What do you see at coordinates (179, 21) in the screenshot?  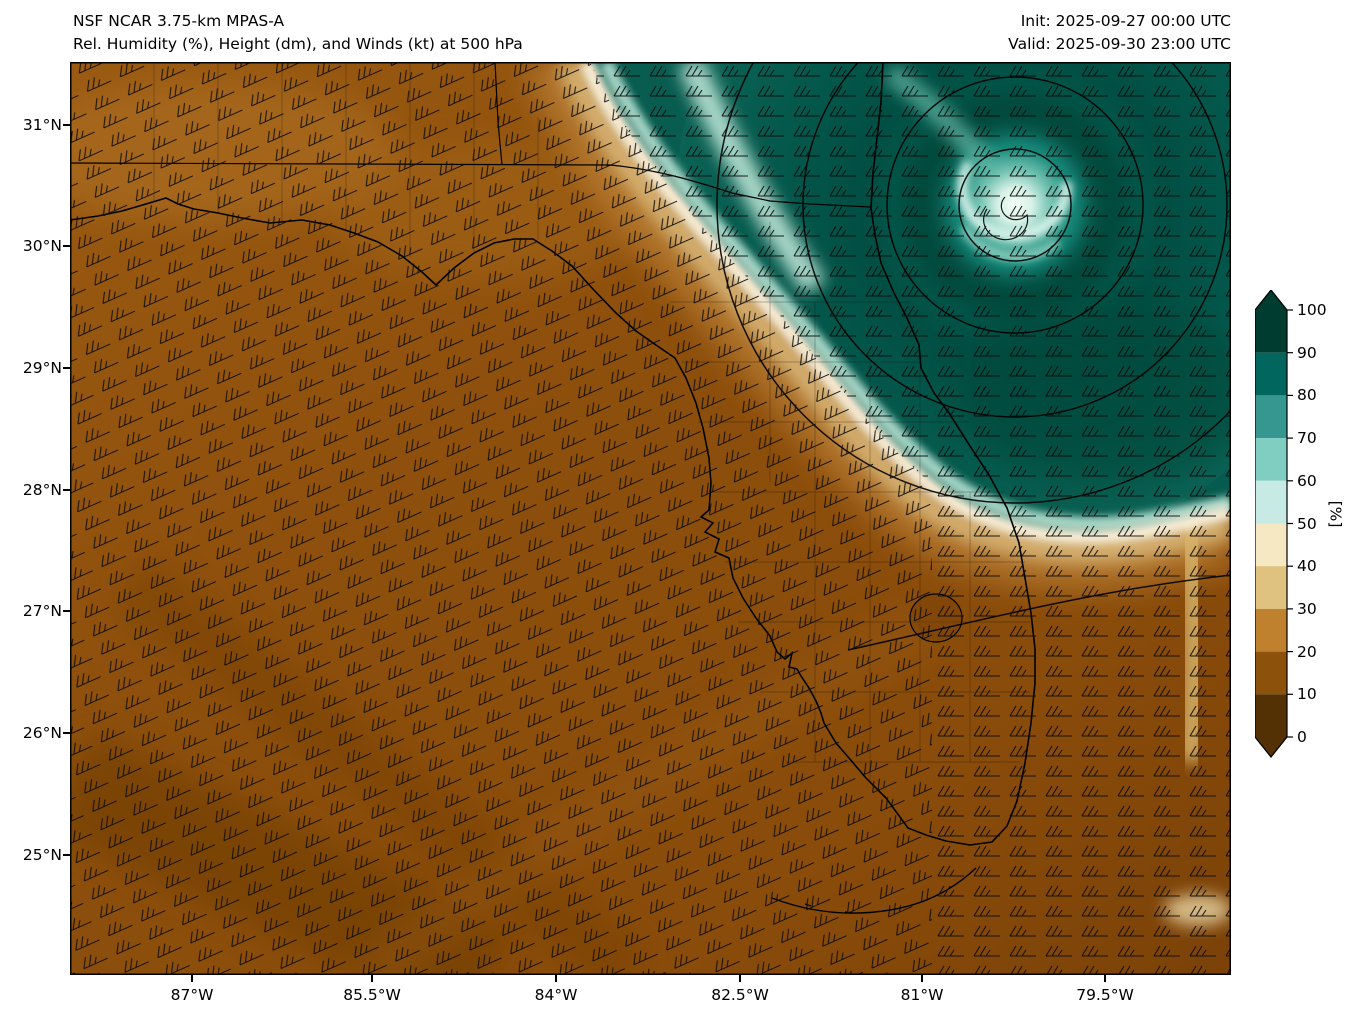 I see `plot-title-model: NSF NCAR 3.75-km MPAS-A` at bounding box center [179, 21].